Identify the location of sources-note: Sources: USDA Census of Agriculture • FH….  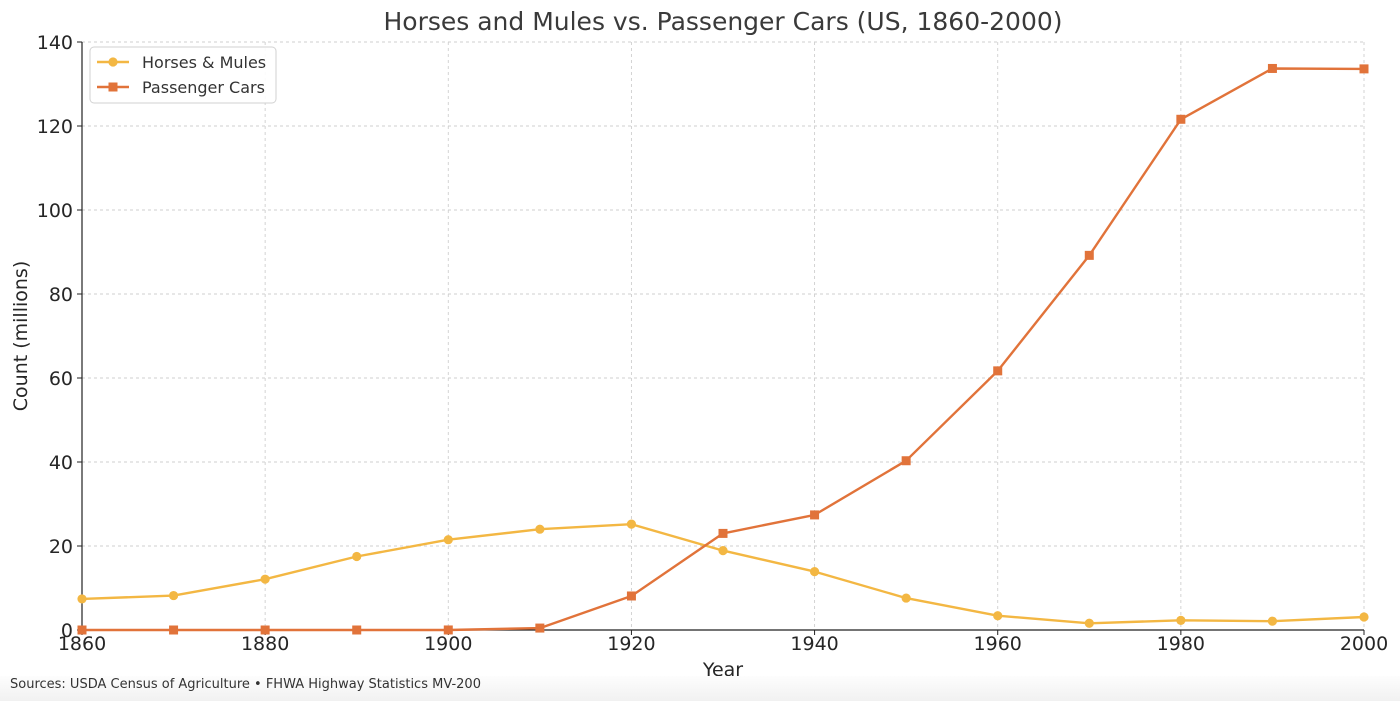
(245, 684).